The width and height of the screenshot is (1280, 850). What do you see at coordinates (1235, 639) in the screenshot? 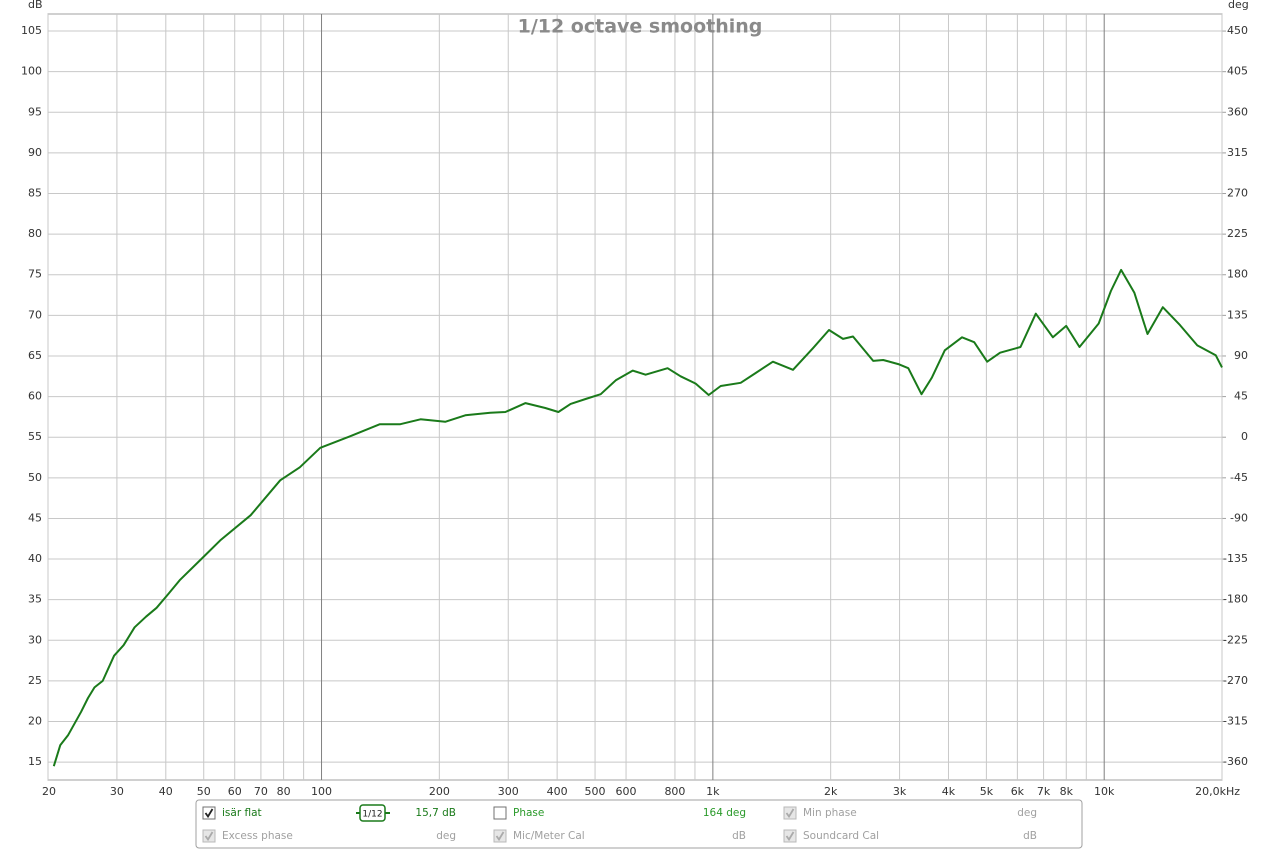
I see `y2-tick-label: -225` at bounding box center [1235, 639].